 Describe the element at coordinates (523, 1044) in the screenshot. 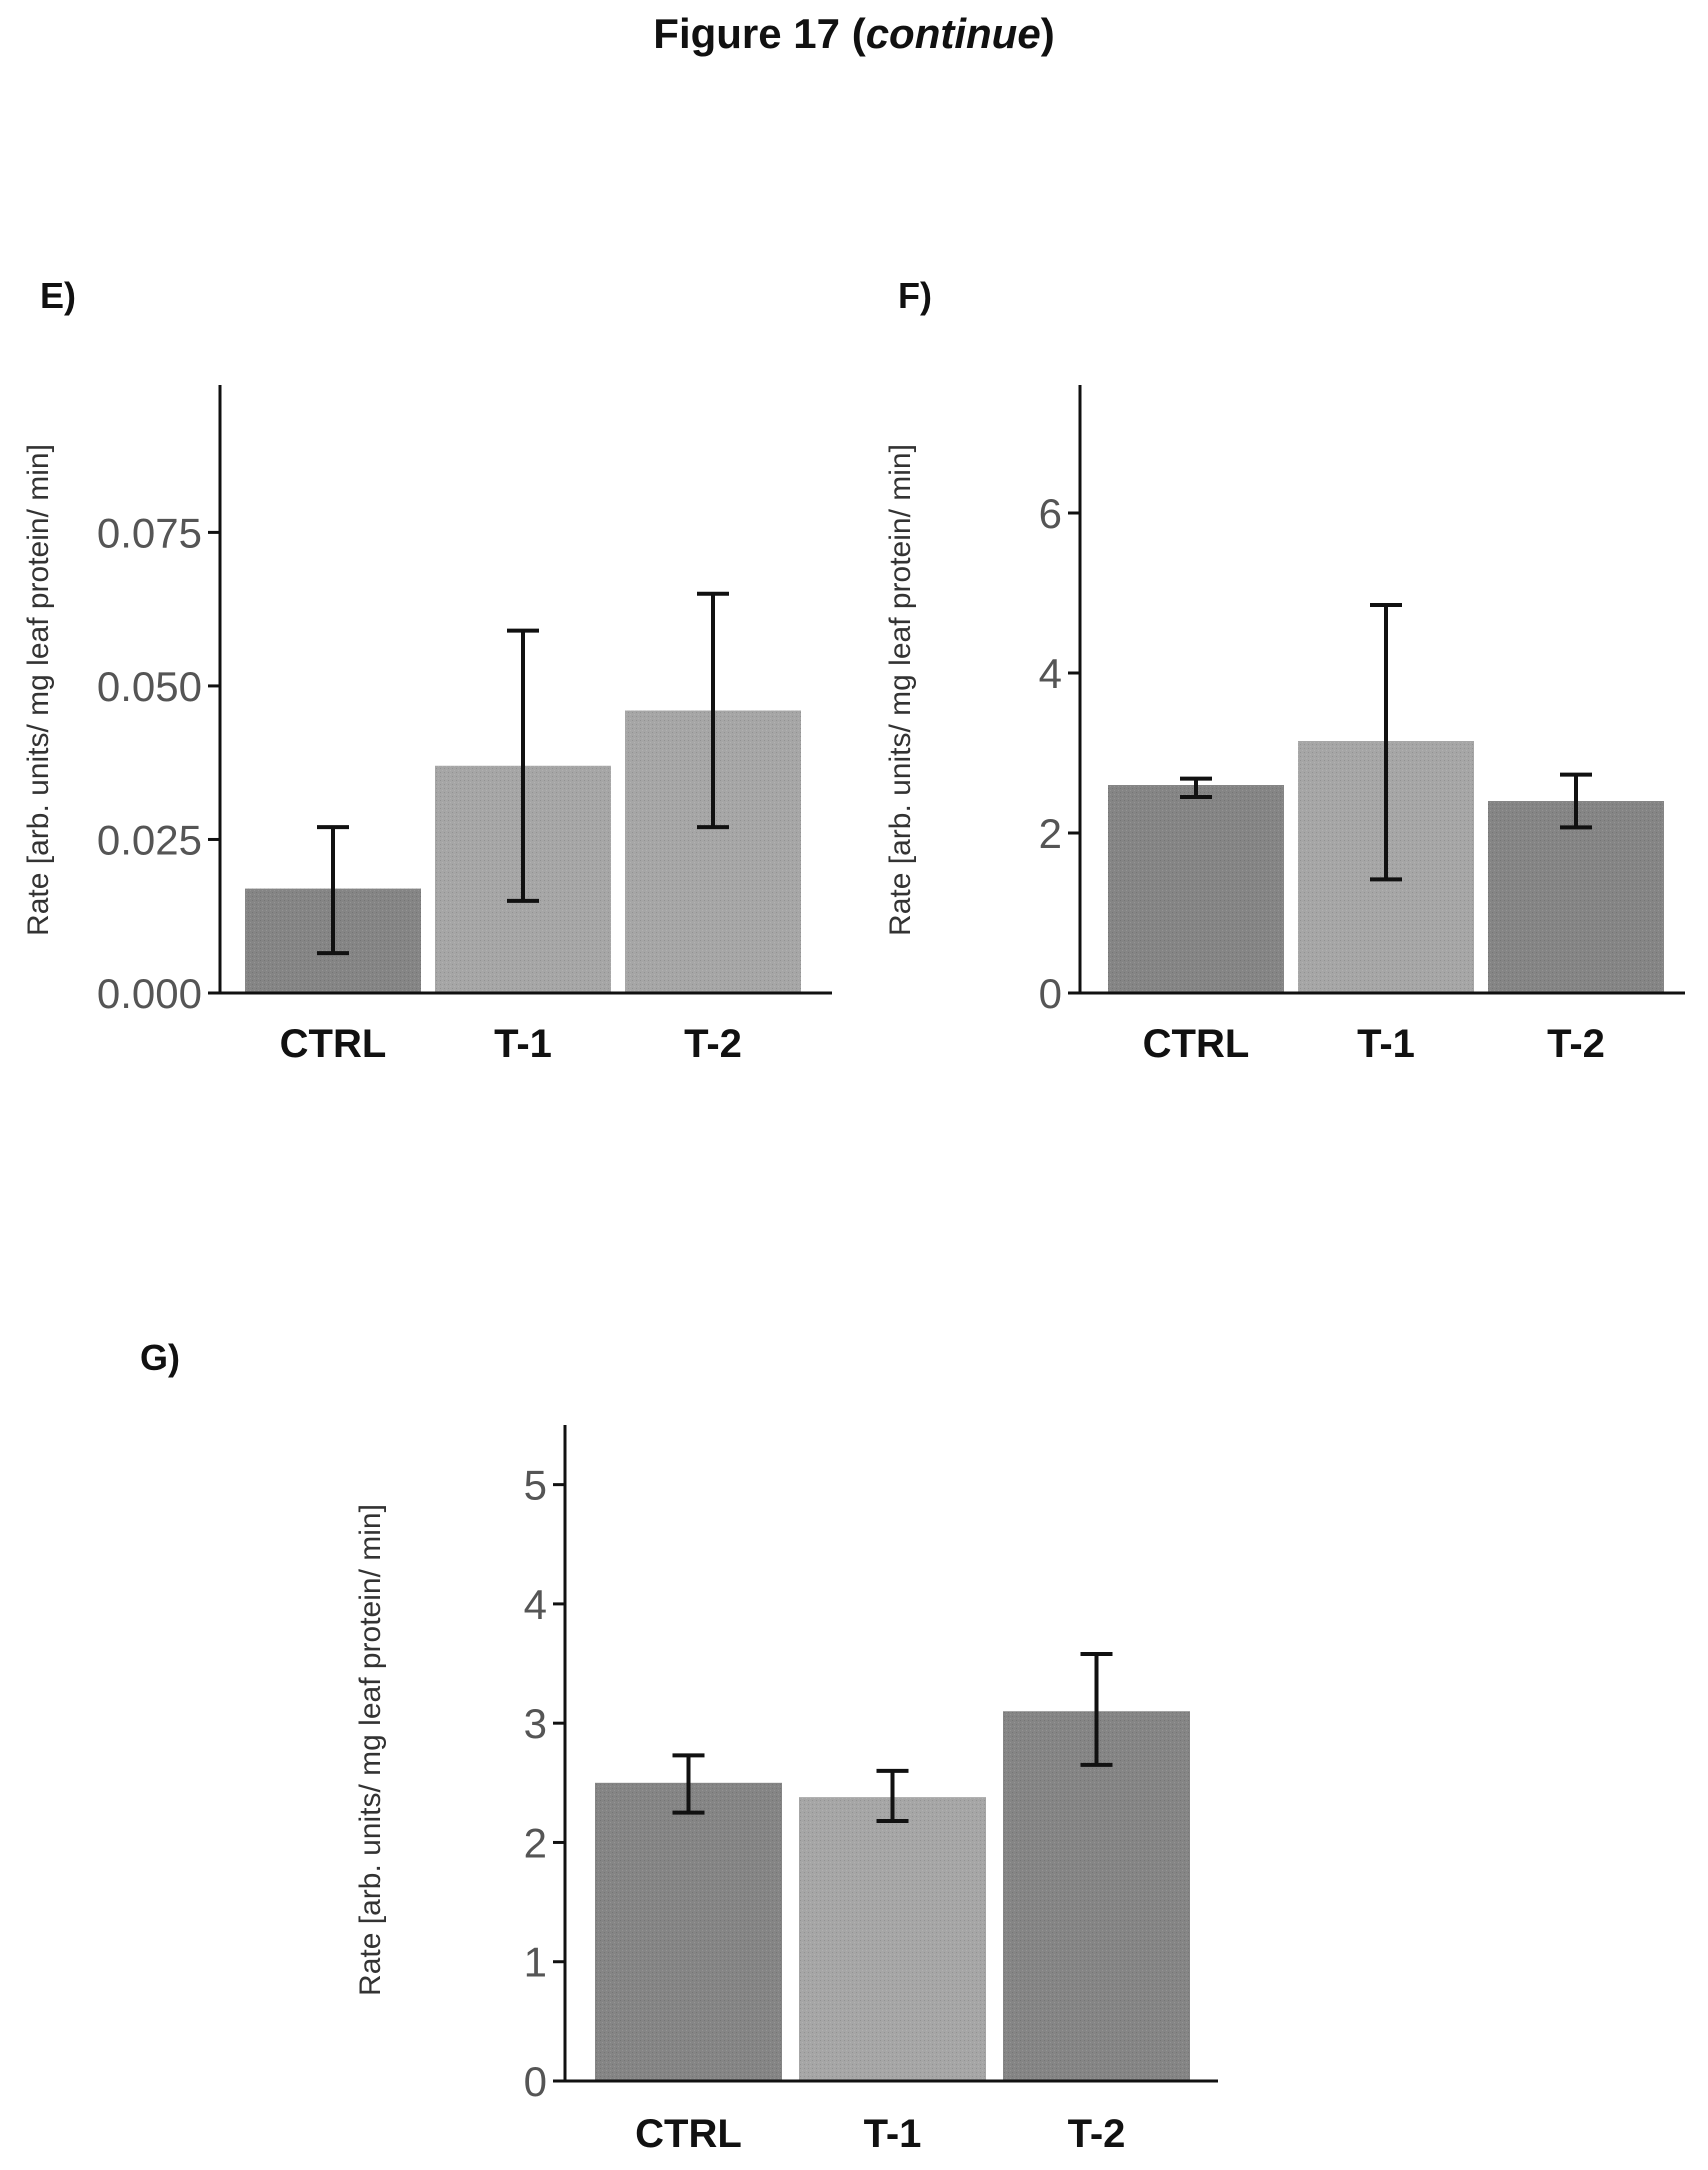

I see `panel-e-category-label-1: T-1` at that location.